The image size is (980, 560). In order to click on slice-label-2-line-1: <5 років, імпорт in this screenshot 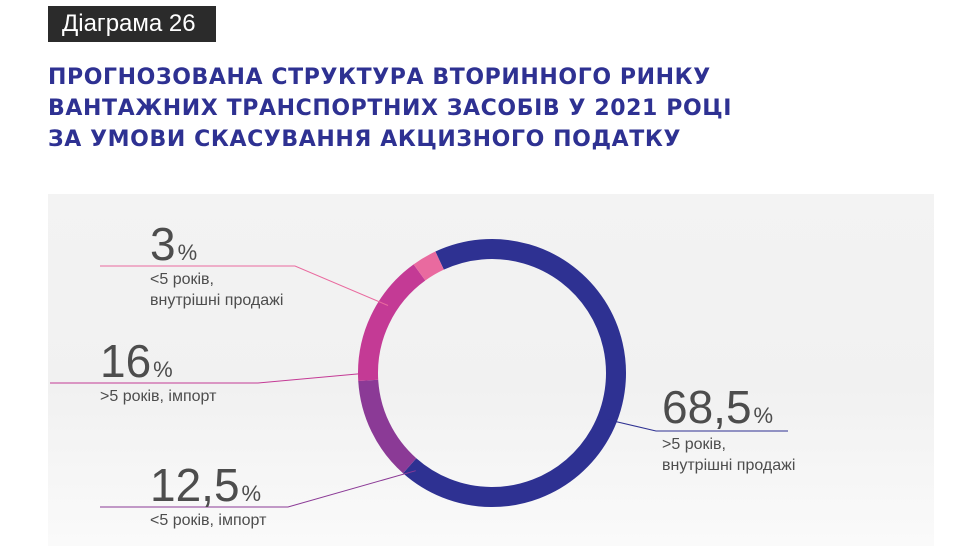, I will do `click(208, 520)`.